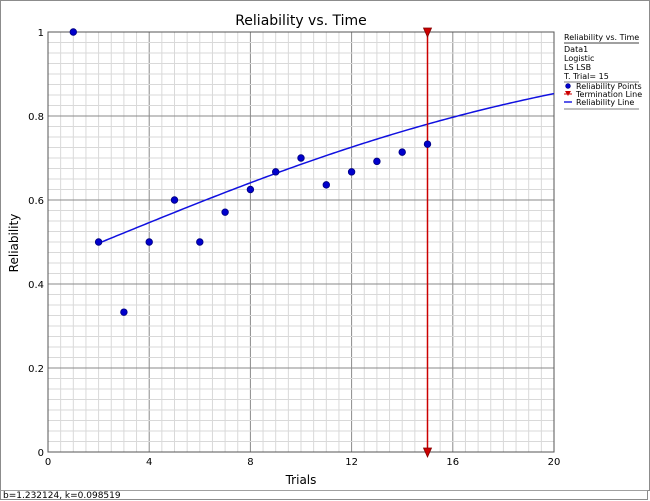 Image resolution: width=650 pixels, height=501 pixels. I want to click on x-axis-label: Trials, so click(301, 480).